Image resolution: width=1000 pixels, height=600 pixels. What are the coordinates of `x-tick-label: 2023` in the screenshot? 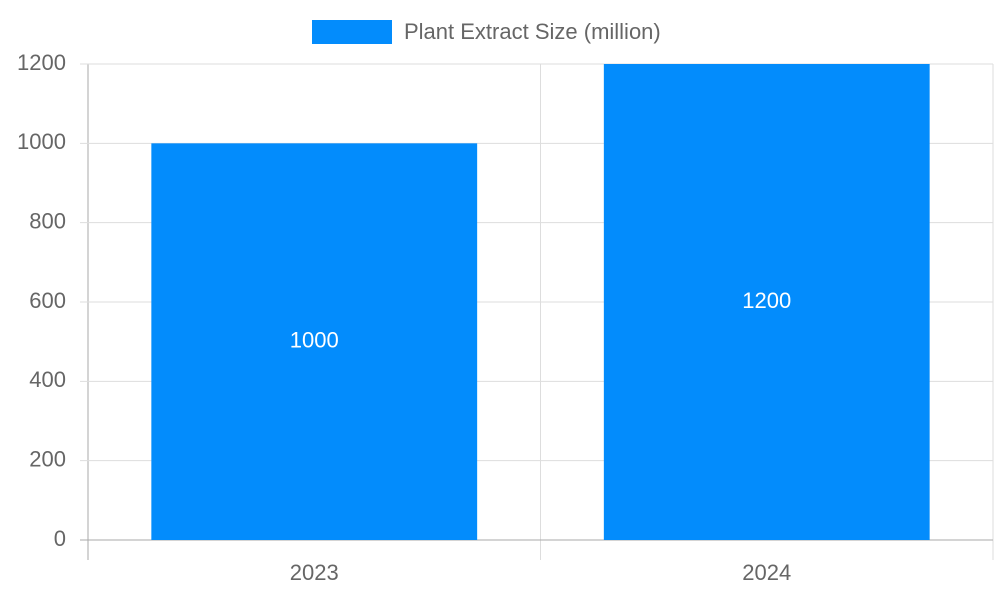 It's located at (314, 572).